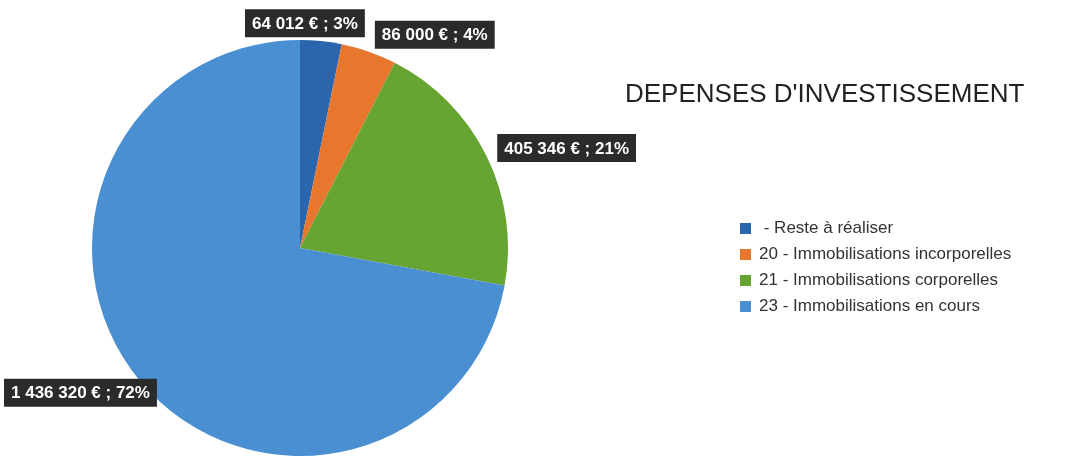  I want to click on data-label: 86 000 € ; 4%, so click(434, 35).